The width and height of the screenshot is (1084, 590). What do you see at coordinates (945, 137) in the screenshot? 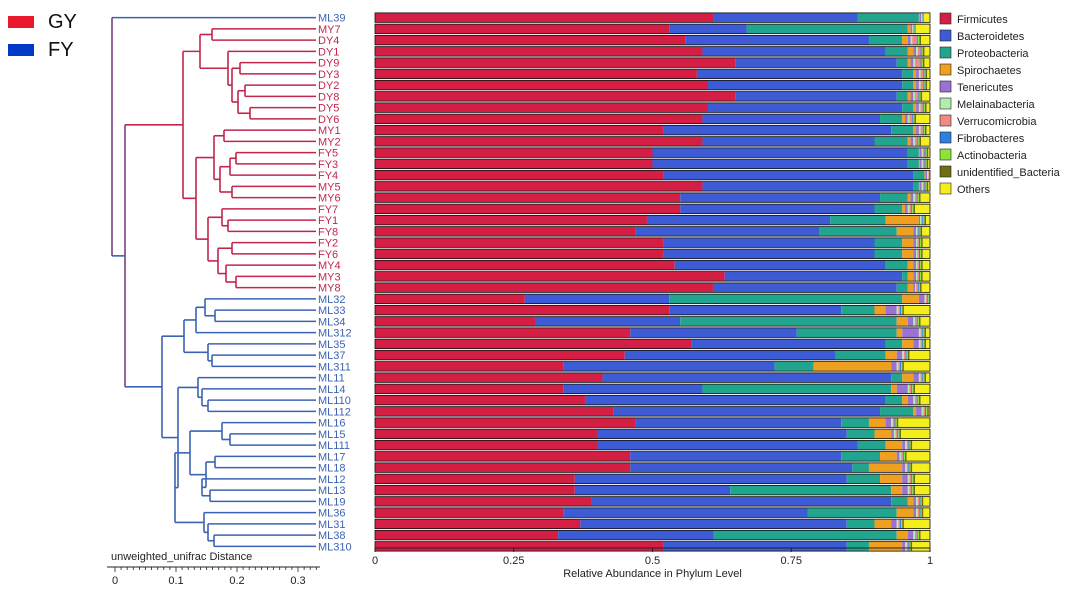
I see `legend-swatch-fibrobacteres` at bounding box center [945, 137].